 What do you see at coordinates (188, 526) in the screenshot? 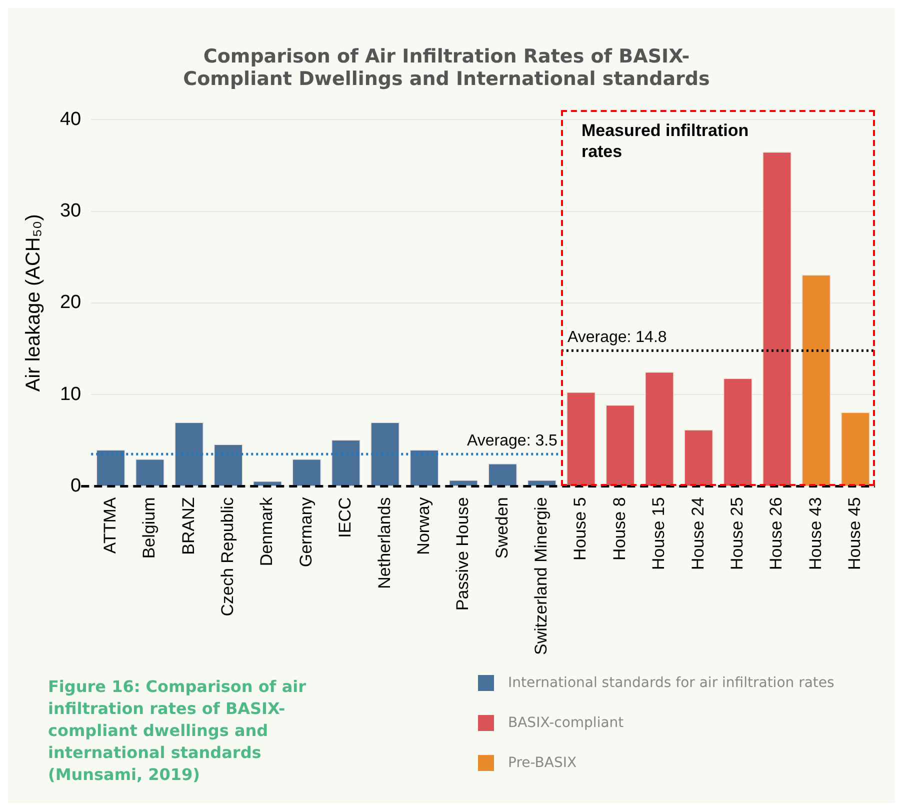
I see `x-tick-label: BRANZ` at bounding box center [188, 526].